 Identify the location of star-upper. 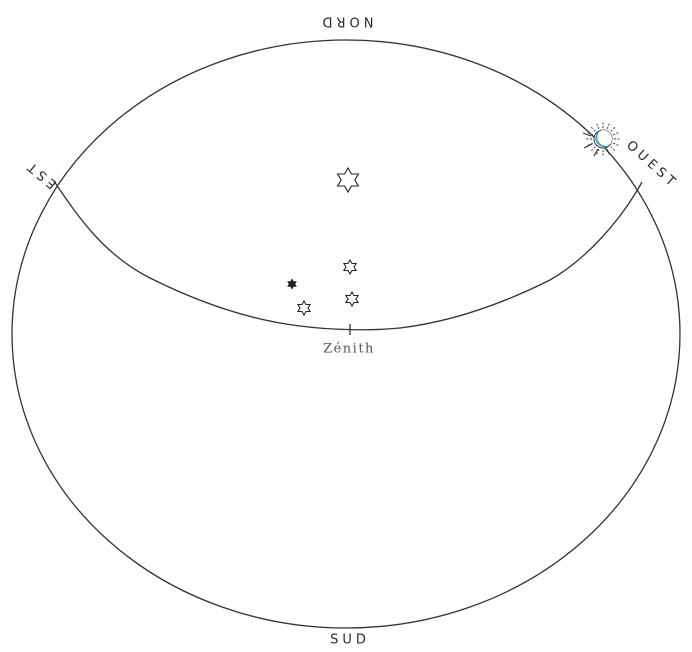
(350, 267).